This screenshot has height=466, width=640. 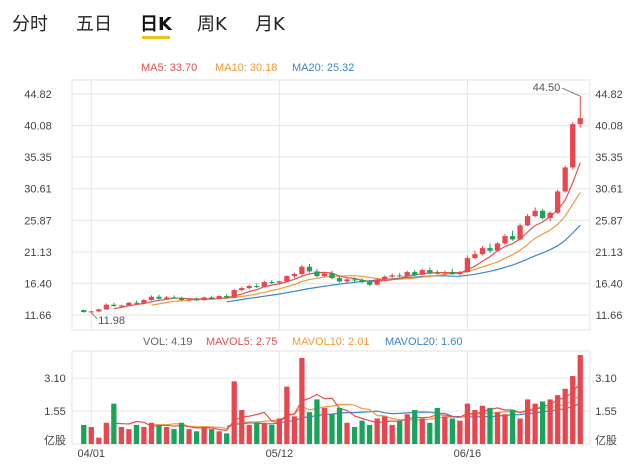 What do you see at coordinates (168, 342) in the screenshot?
I see `legend-vol: VOL: 4.19` at bounding box center [168, 342].